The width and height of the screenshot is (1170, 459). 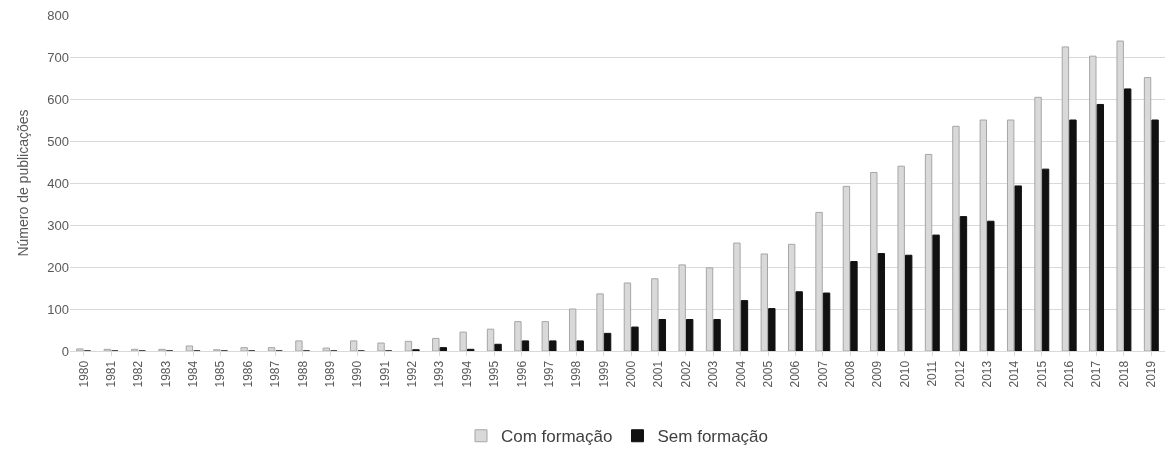 What do you see at coordinates (58, 15) in the screenshot?
I see `y-tick-label: 800` at bounding box center [58, 15].